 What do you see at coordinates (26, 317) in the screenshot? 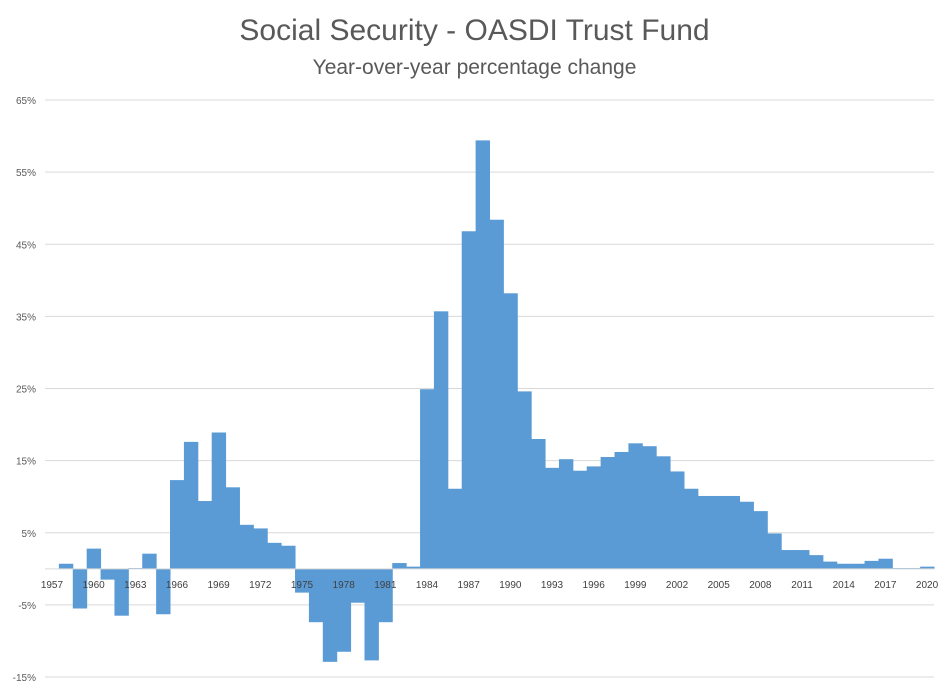
I see `y-tick-label: 35%` at bounding box center [26, 317].